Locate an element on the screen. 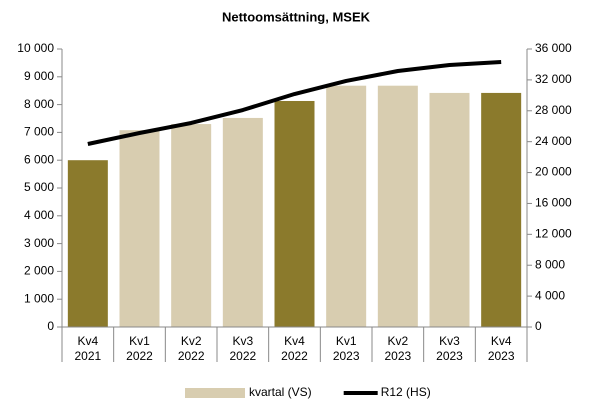 The width and height of the screenshot is (592, 403). y2-tick-label: 20 000 is located at coordinates (553, 172).